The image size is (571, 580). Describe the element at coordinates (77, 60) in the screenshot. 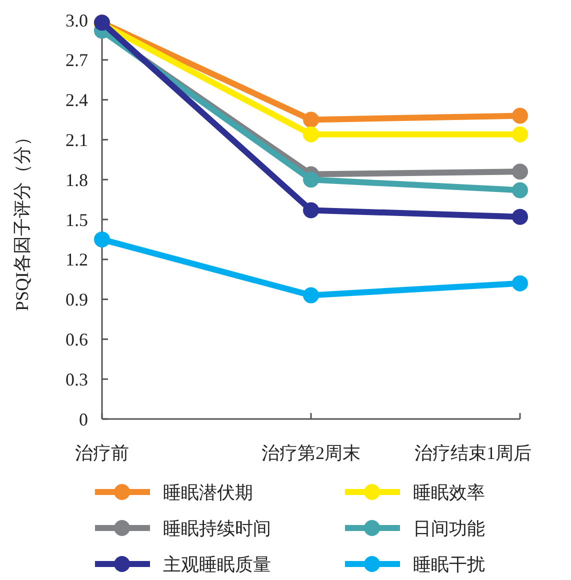

I see `y-tick-label: 2.7` at that location.